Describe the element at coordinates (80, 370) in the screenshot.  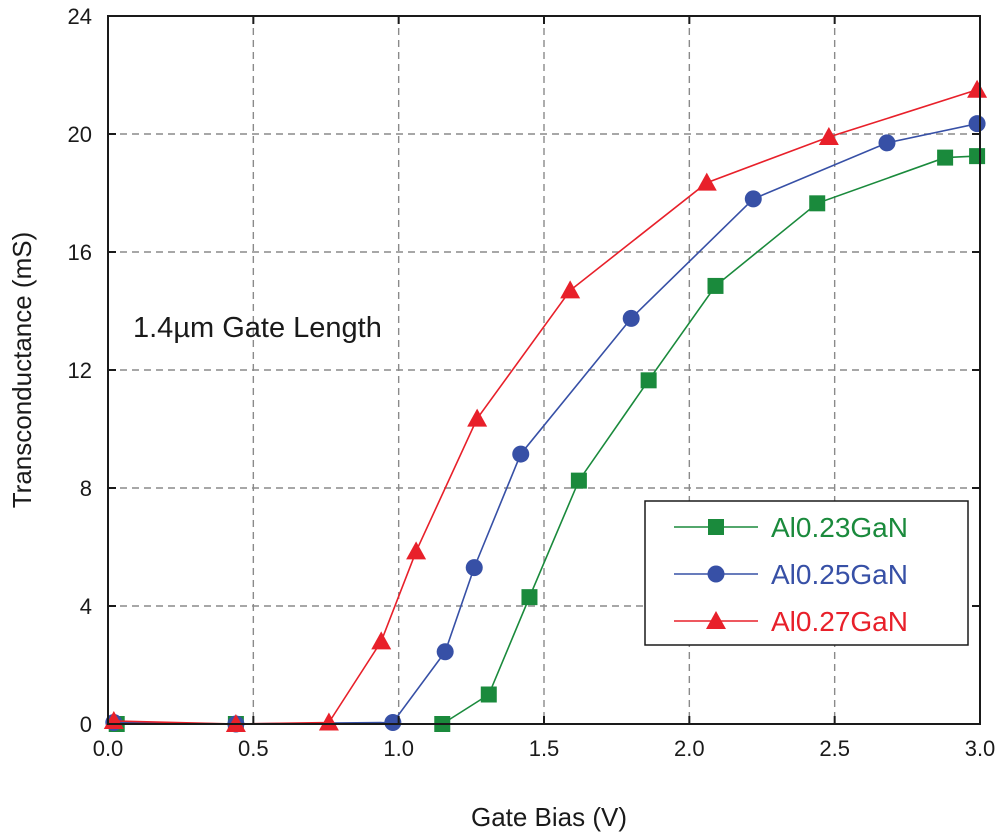
I see `y-tick-label: 12` at that location.